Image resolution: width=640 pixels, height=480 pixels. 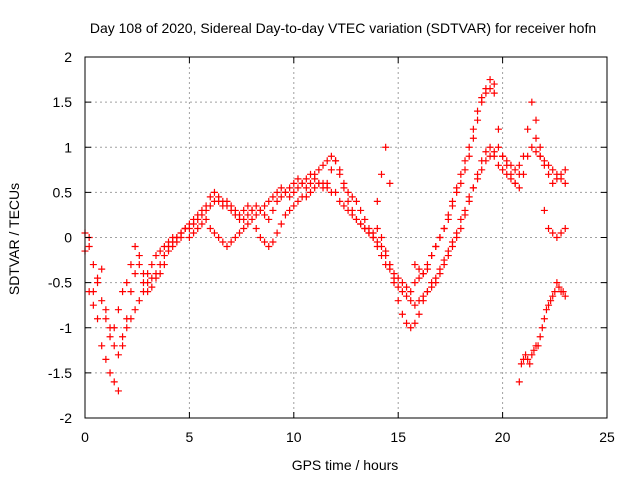 I want to click on y-tick-label: 1, so click(x=68, y=147).